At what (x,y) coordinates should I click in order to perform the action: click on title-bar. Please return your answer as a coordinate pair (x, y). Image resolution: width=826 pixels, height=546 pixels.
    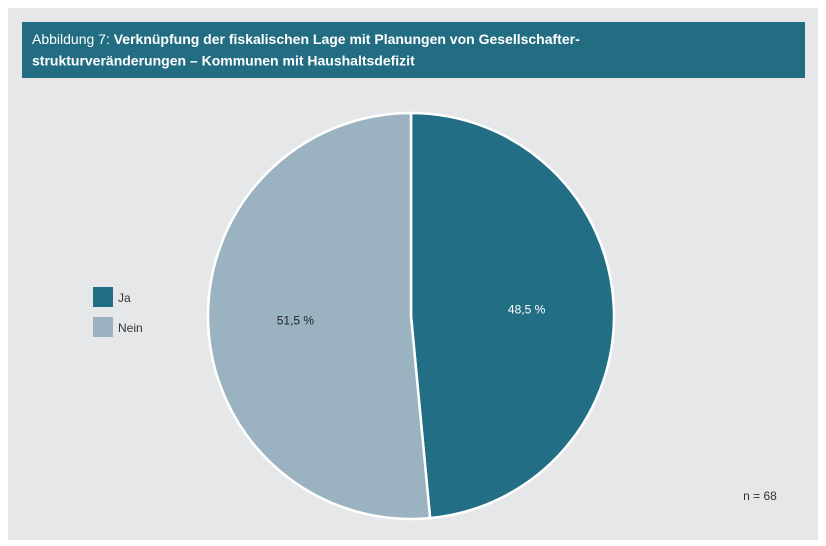
    Looking at the image, I should click on (413, 50).